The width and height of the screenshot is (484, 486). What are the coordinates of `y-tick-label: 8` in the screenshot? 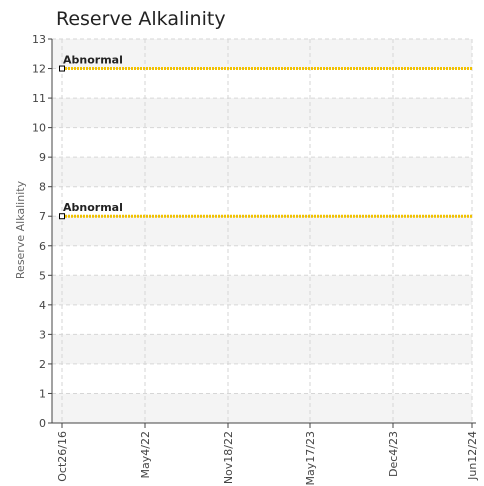 It's located at (42, 187).